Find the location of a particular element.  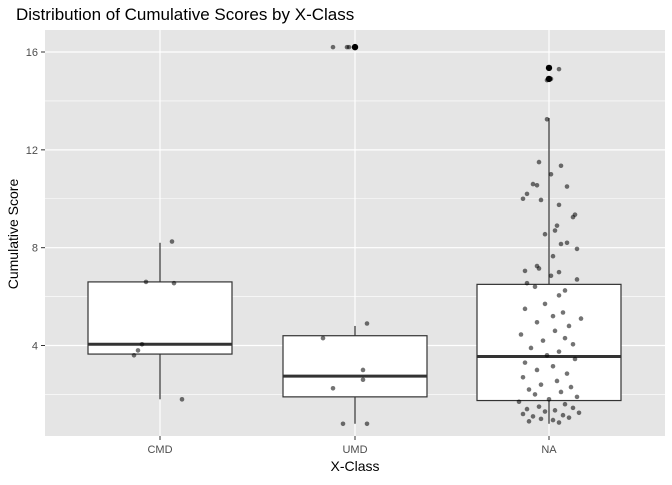

box-cmd is located at coordinates (160, 318).